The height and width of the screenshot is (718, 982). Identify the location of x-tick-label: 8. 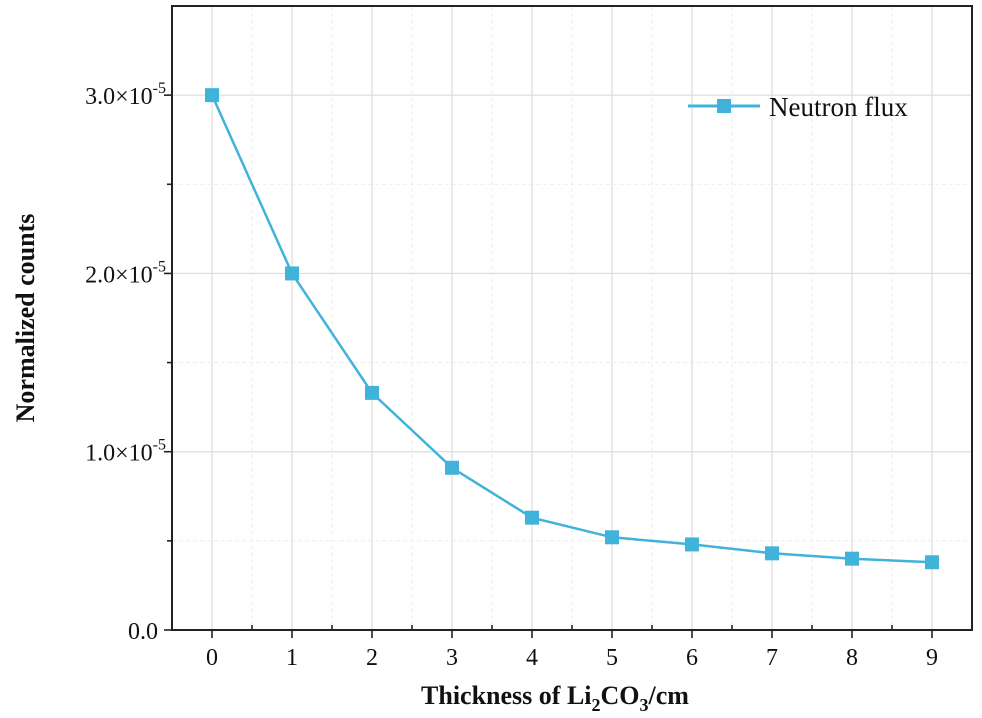
(852, 658).